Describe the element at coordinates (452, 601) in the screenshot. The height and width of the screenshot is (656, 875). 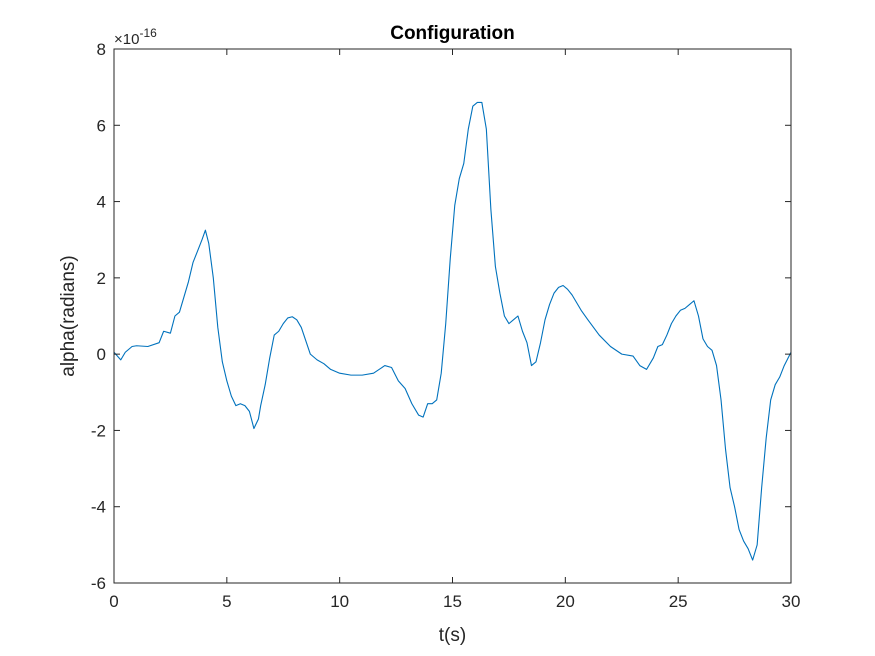
I see `x-tick-label: 15` at that location.